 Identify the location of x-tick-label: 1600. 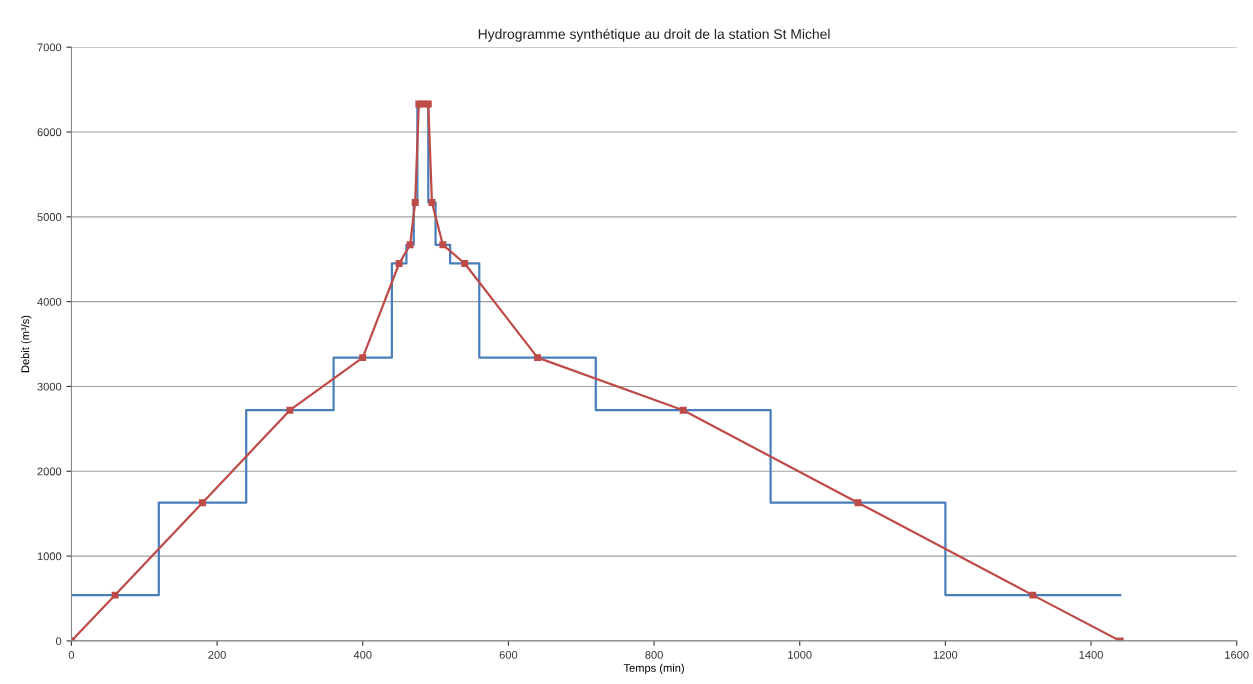
(1237, 654).